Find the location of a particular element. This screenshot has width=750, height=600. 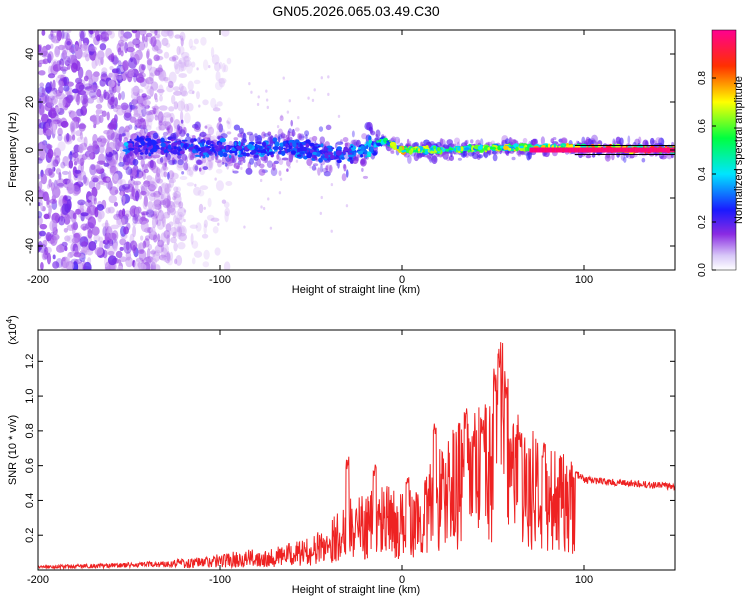

y-tick-label: 0.8 is located at coordinates (30, 430).